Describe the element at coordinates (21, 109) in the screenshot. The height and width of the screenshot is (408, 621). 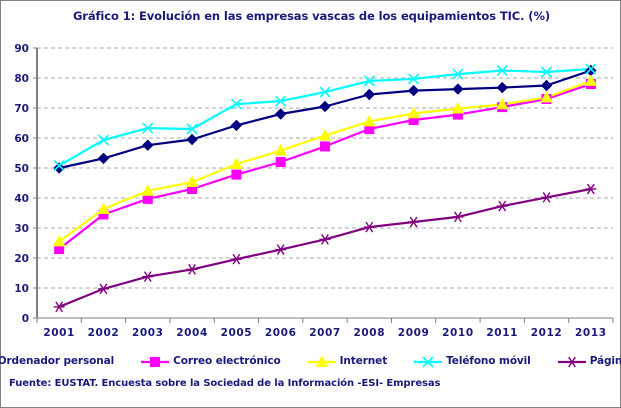
I see `y-tick-label: 70` at that location.